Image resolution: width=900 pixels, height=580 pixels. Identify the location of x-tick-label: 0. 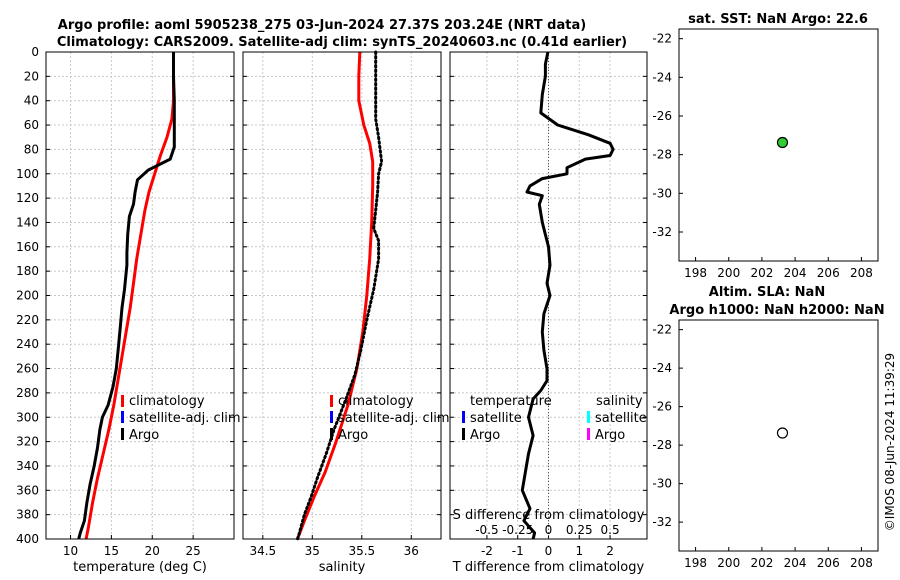
(549, 551).